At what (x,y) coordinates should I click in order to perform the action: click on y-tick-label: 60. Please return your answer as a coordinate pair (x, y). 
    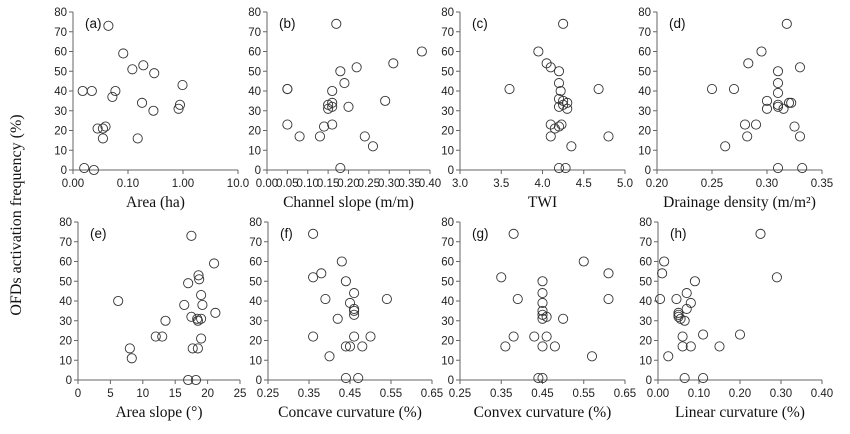
    Looking at the image, I should click on (254, 53).